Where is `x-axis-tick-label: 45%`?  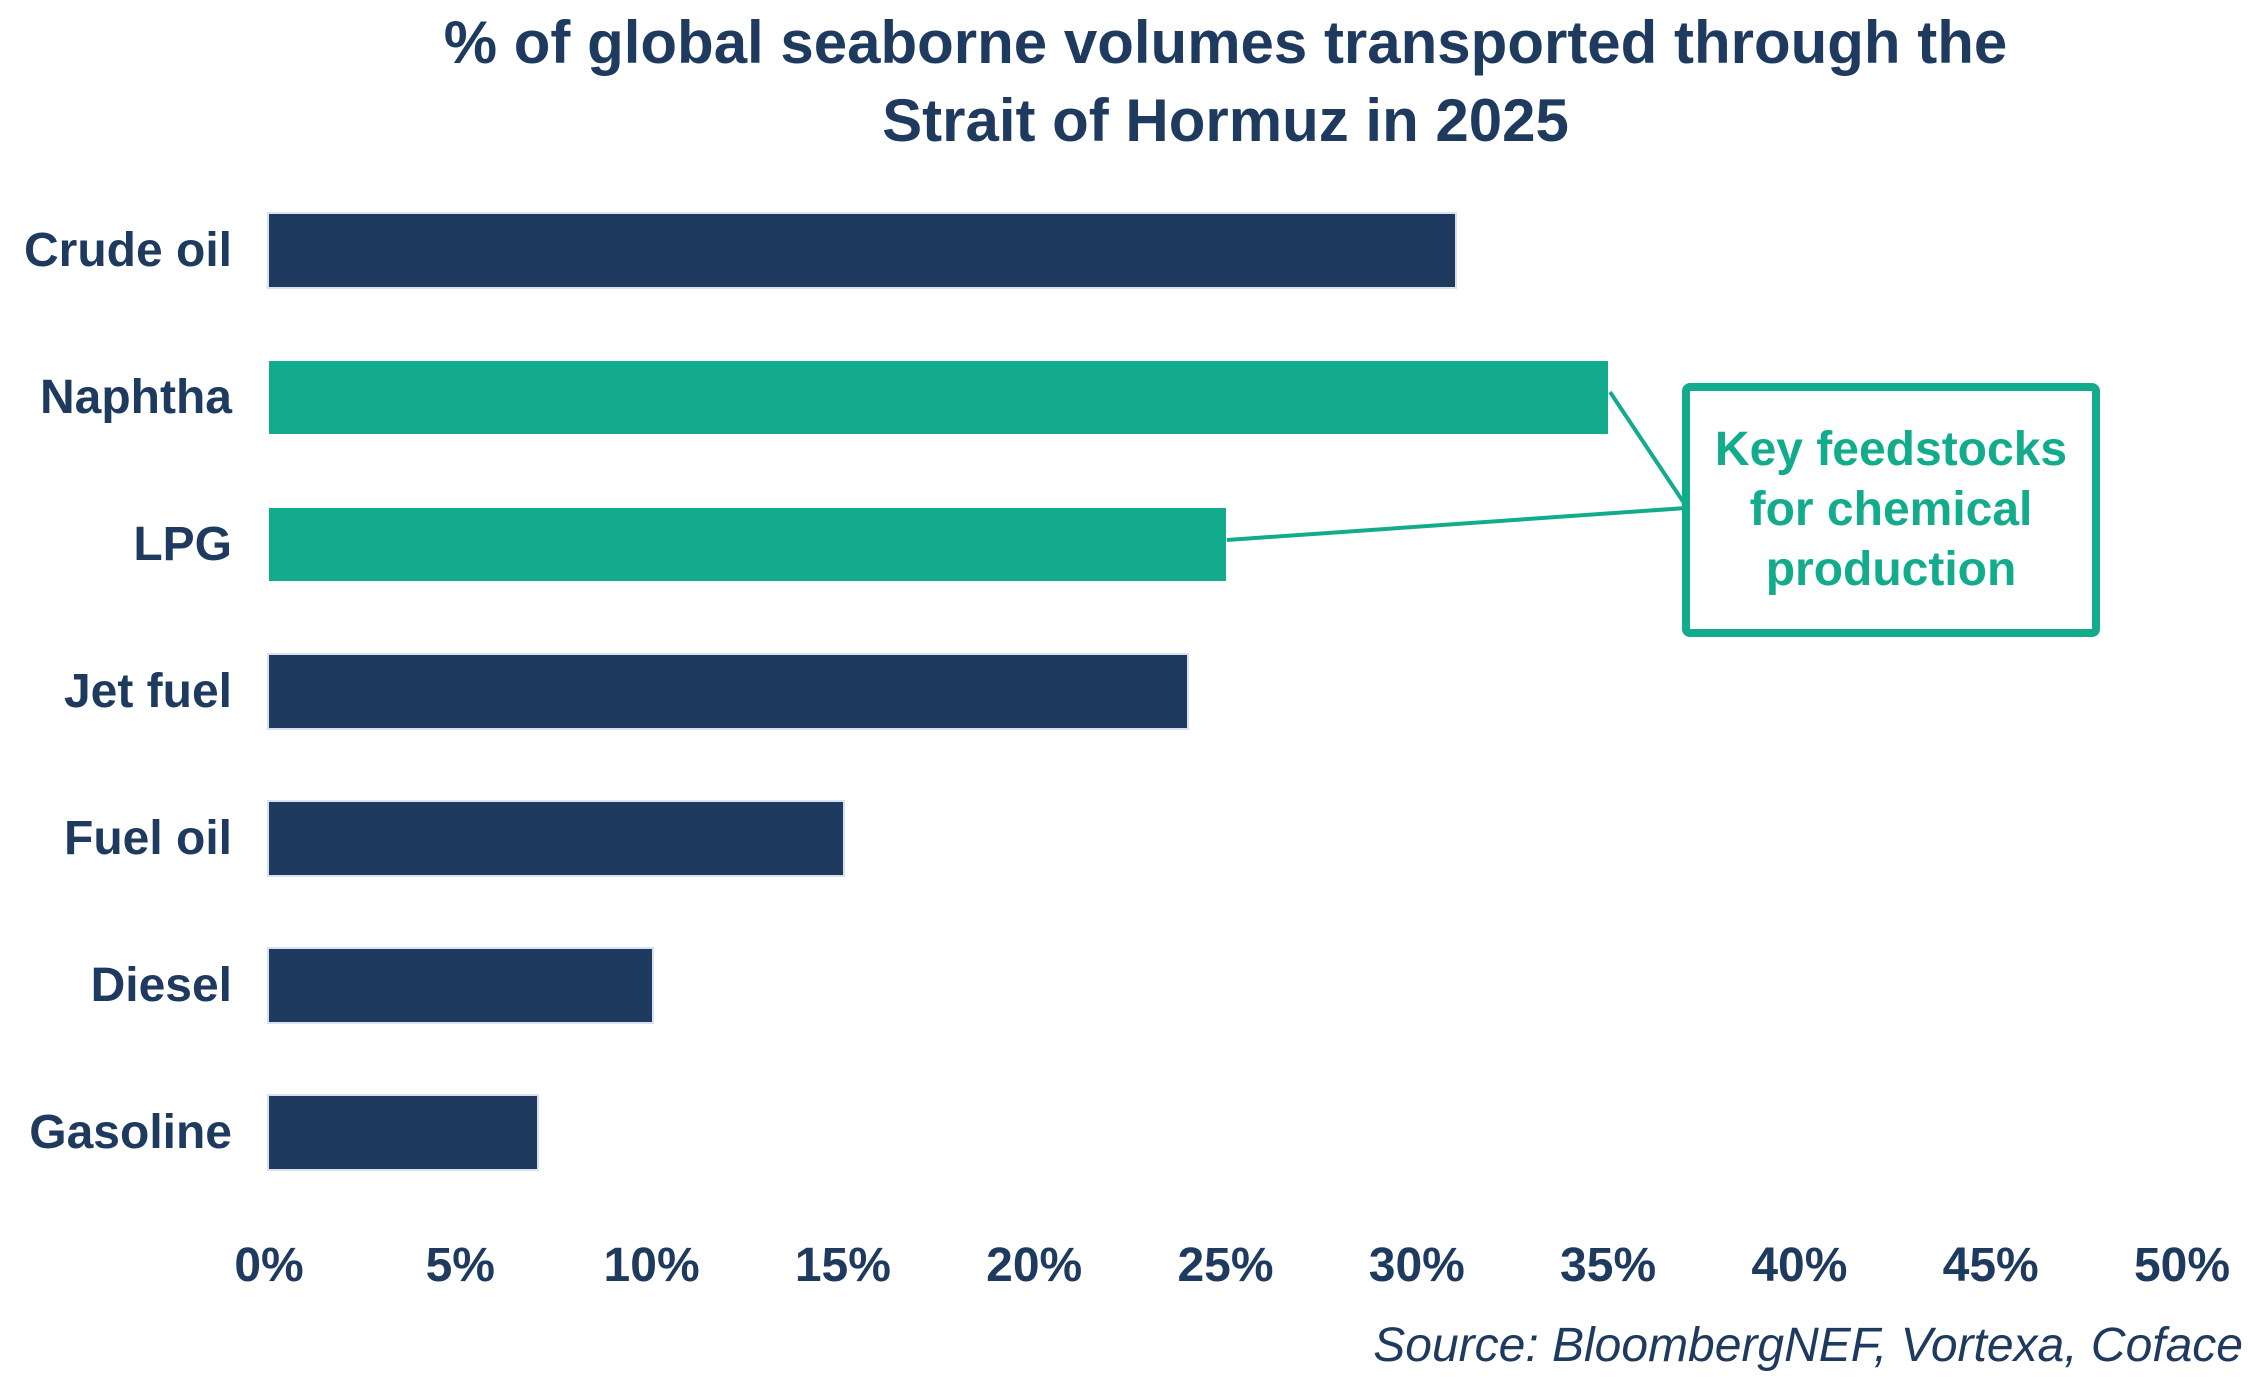 x-axis-tick-label: 45% is located at coordinates (1990, 1265).